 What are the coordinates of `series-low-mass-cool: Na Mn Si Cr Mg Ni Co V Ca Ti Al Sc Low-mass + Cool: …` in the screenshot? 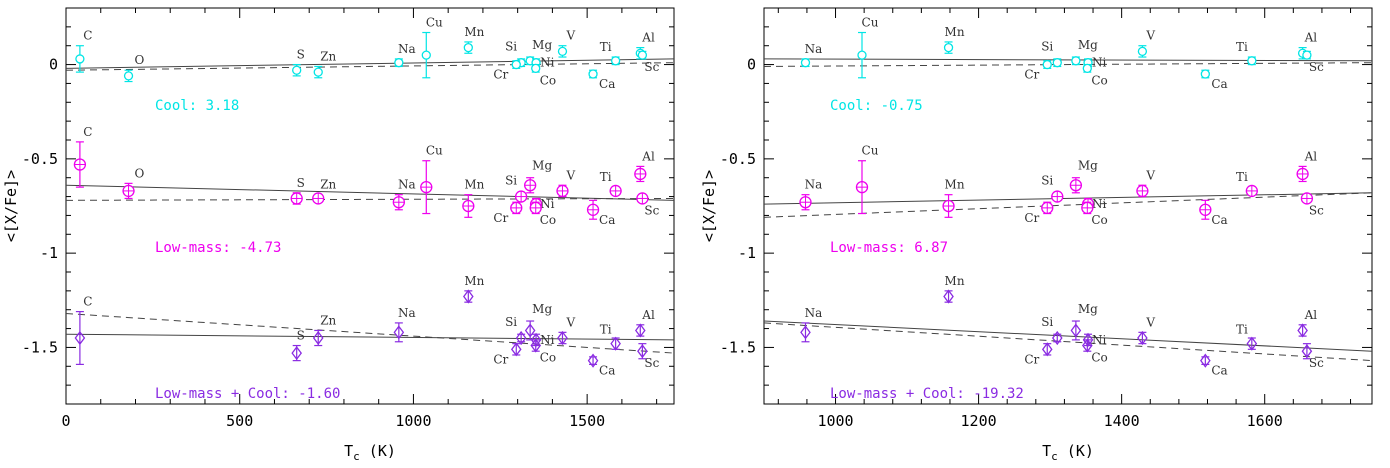 It's located at (1068, 338).